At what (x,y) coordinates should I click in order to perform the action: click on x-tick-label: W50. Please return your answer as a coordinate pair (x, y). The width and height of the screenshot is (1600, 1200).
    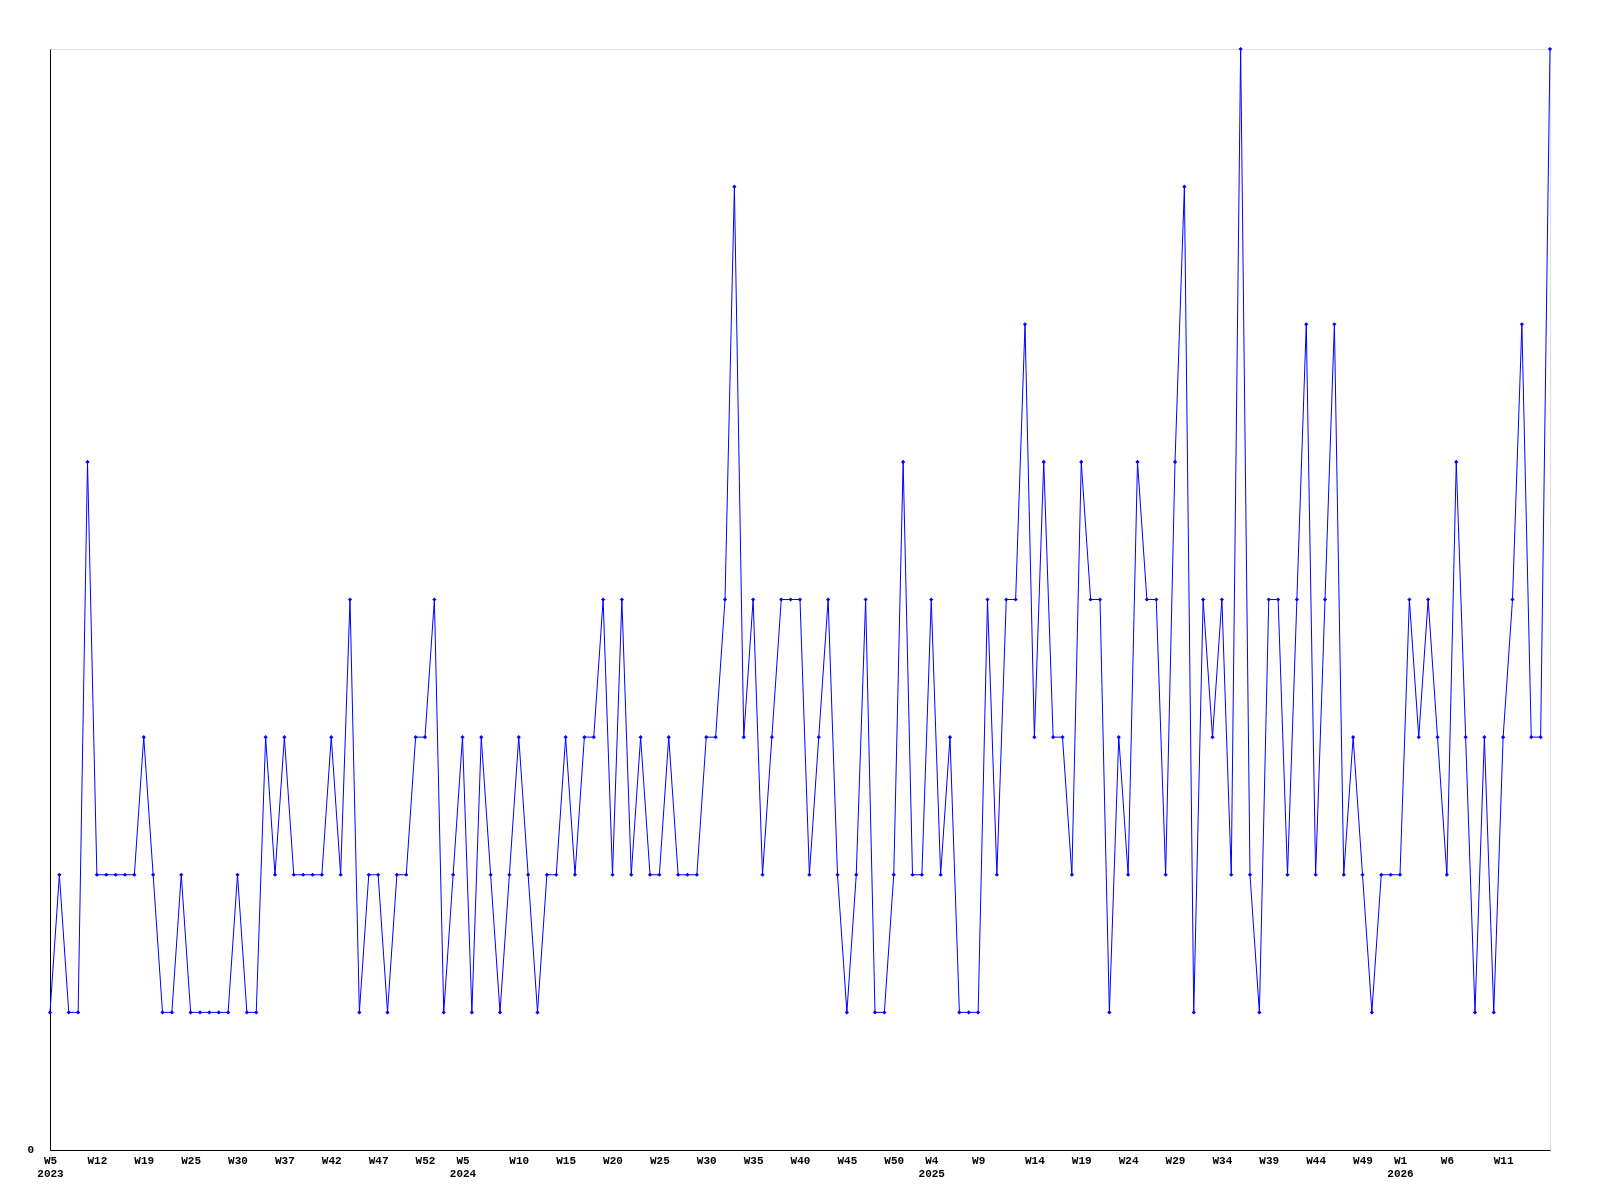
    Looking at the image, I should click on (894, 1160).